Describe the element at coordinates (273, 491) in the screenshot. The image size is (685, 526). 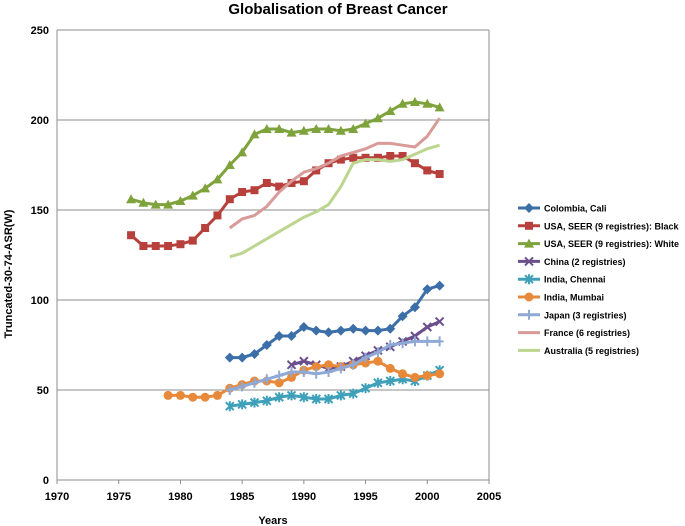
I see `x-tick-labels: 1970 1975 1980 1985 1990 1995 2000 2005` at that location.